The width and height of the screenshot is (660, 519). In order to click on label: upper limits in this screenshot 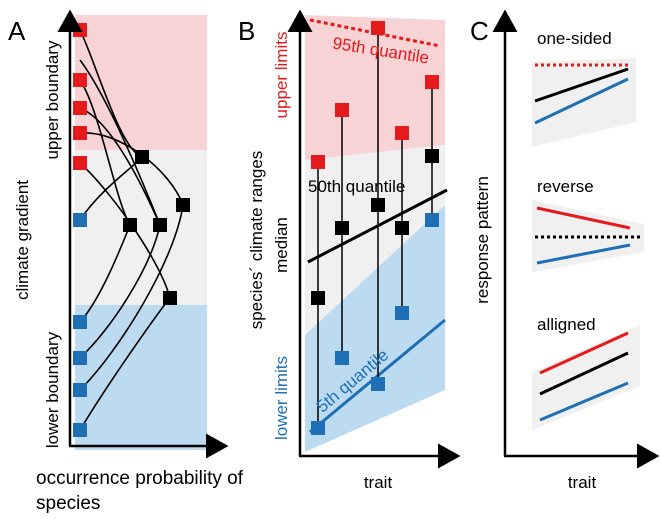, I will do `click(281, 75)`.